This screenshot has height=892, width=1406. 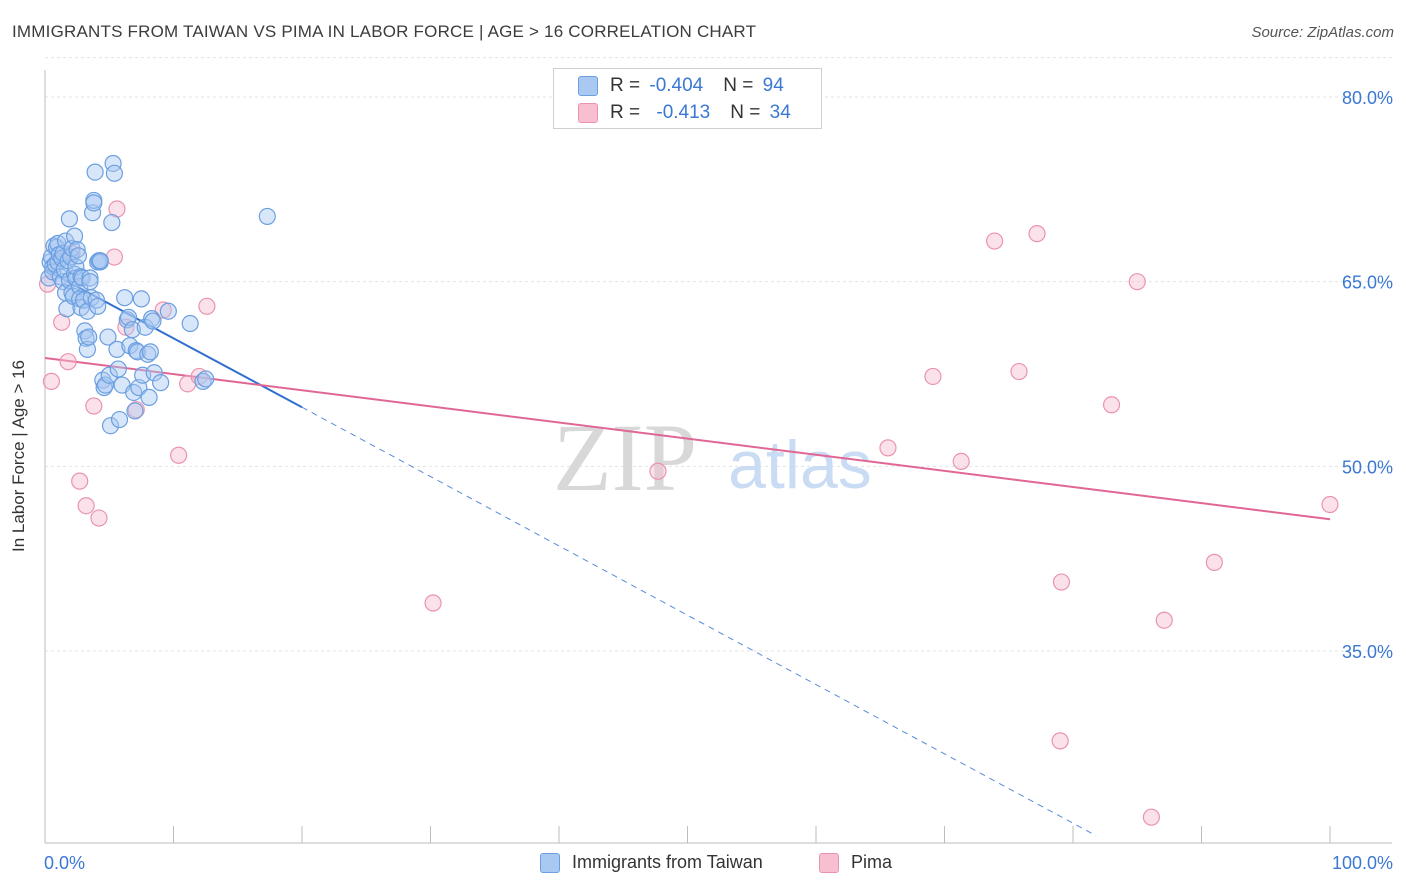 What do you see at coordinates (588, 113) in the screenshot?
I see `pima-swatch-icon` at bounding box center [588, 113].